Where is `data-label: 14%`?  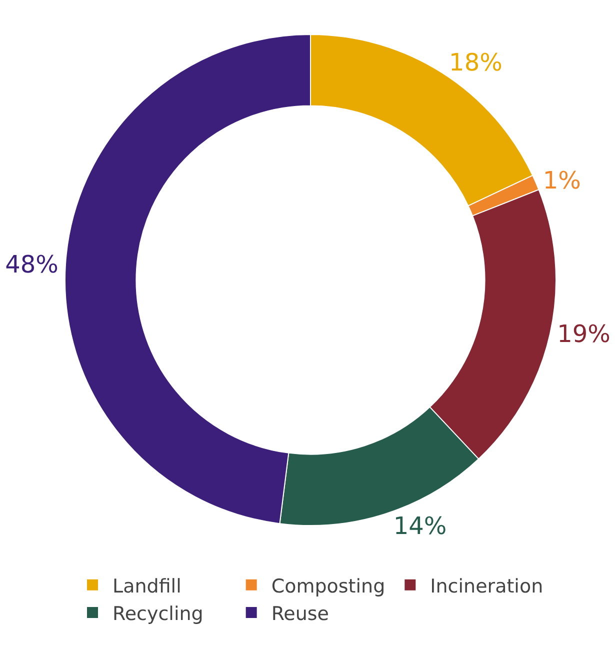
data-label: 14% is located at coordinates (420, 526).